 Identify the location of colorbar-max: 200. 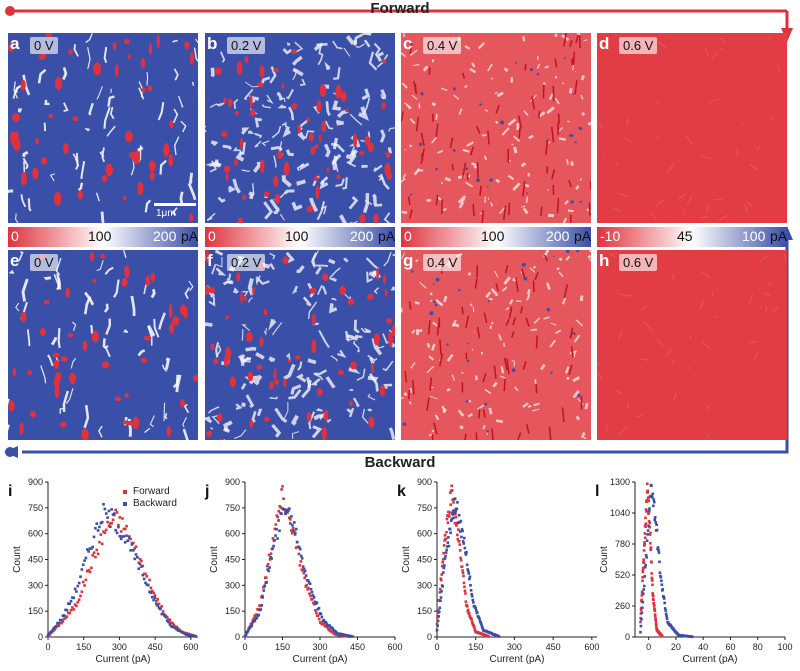
(558, 236).